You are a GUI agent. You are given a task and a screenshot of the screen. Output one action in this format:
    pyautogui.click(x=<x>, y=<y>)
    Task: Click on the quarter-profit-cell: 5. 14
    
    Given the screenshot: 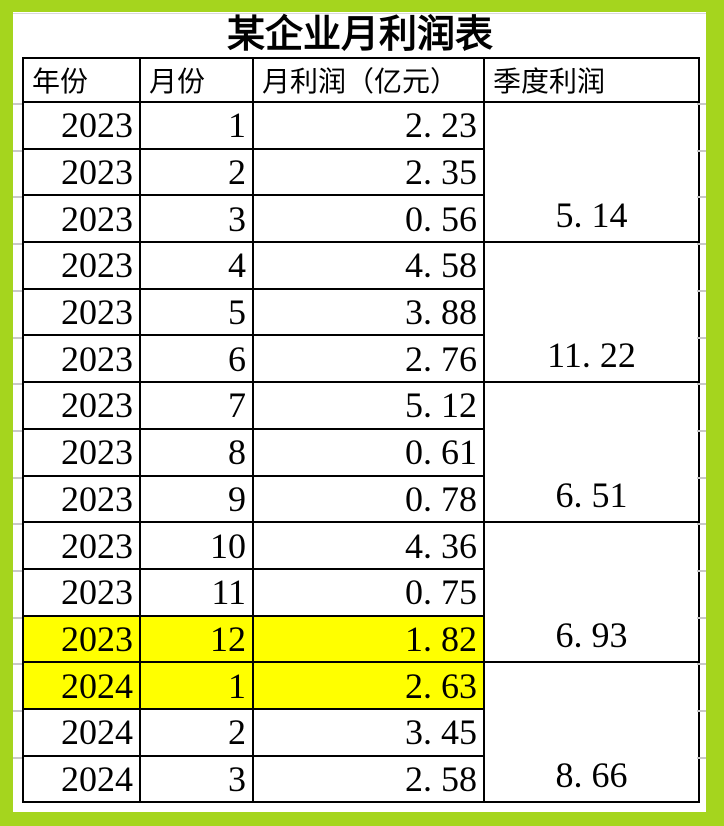 What is the action you would take?
    pyautogui.click(x=591, y=172)
    